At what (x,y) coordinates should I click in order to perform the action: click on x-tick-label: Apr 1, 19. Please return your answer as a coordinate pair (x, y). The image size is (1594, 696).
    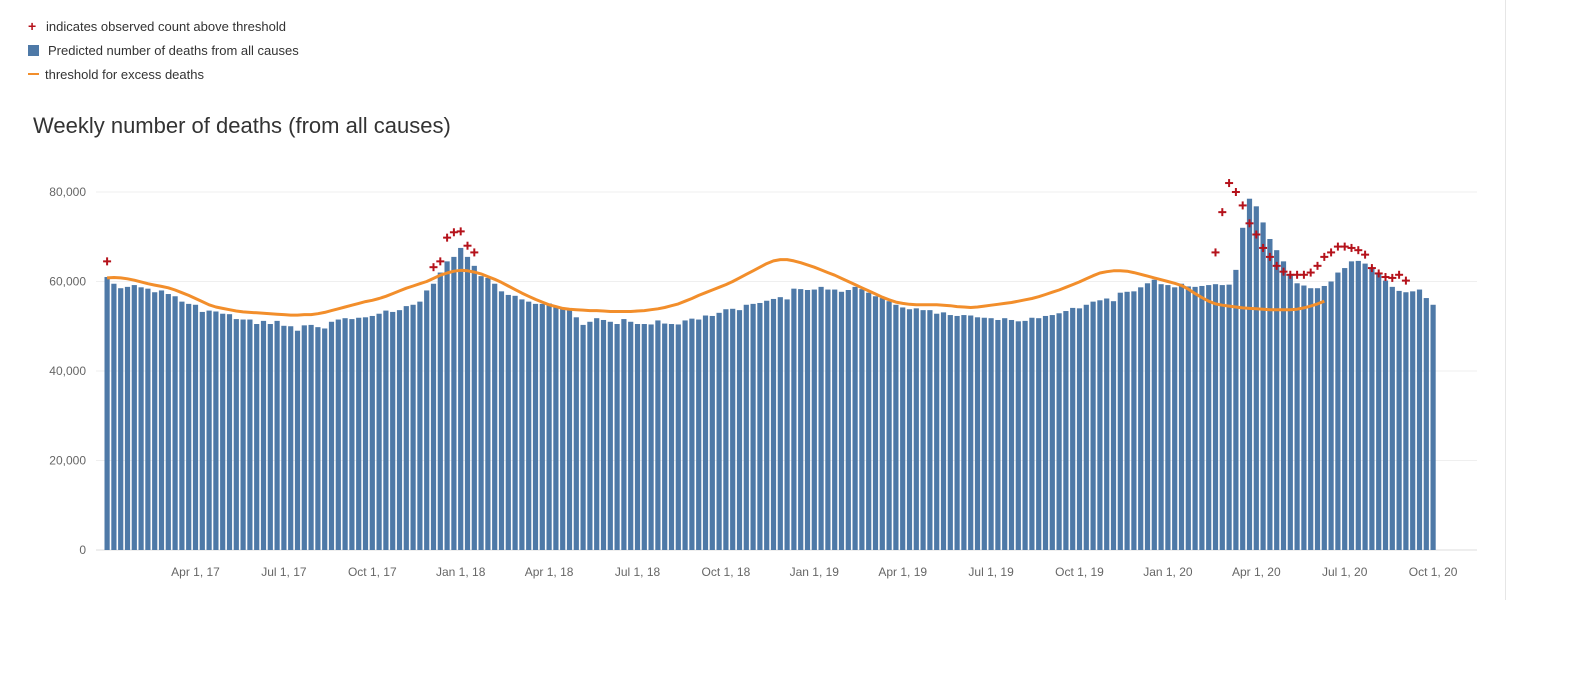
    Looking at the image, I should click on (902, 572).